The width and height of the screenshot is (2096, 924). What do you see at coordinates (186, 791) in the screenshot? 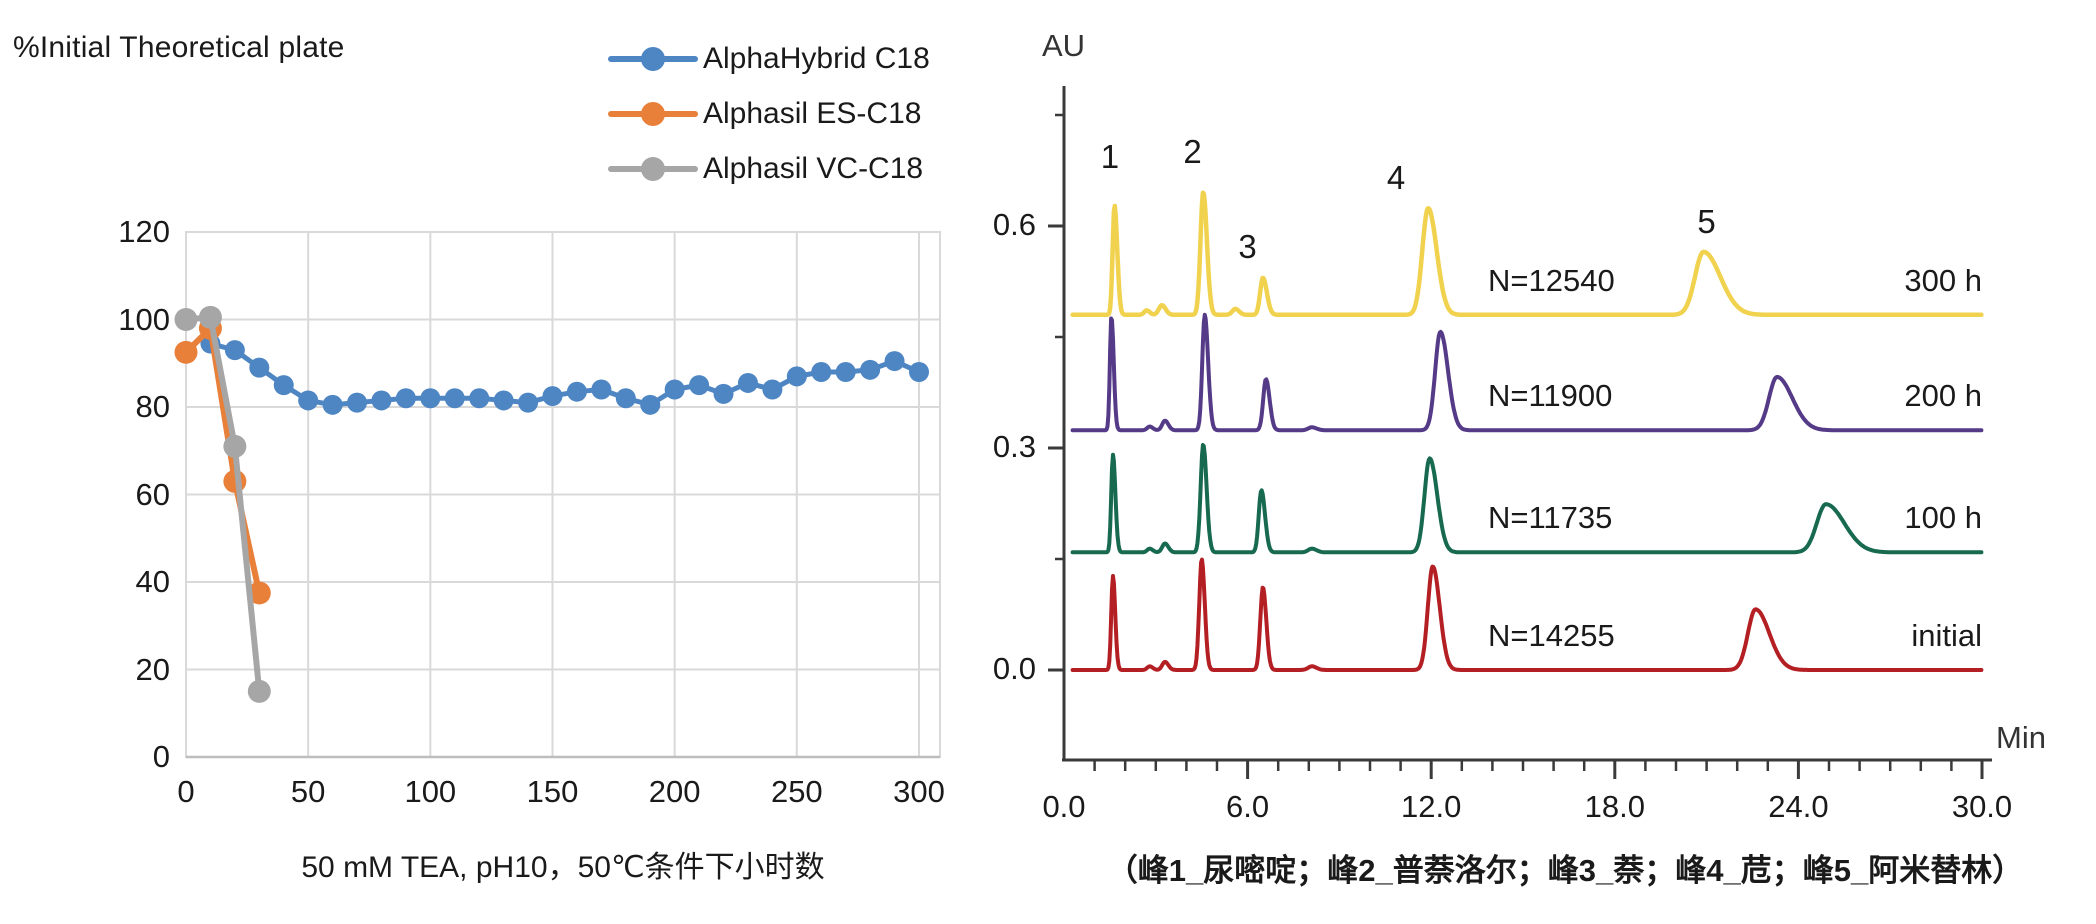
I see `left-x-tick-label: 0` at bounding box center [186, 791].